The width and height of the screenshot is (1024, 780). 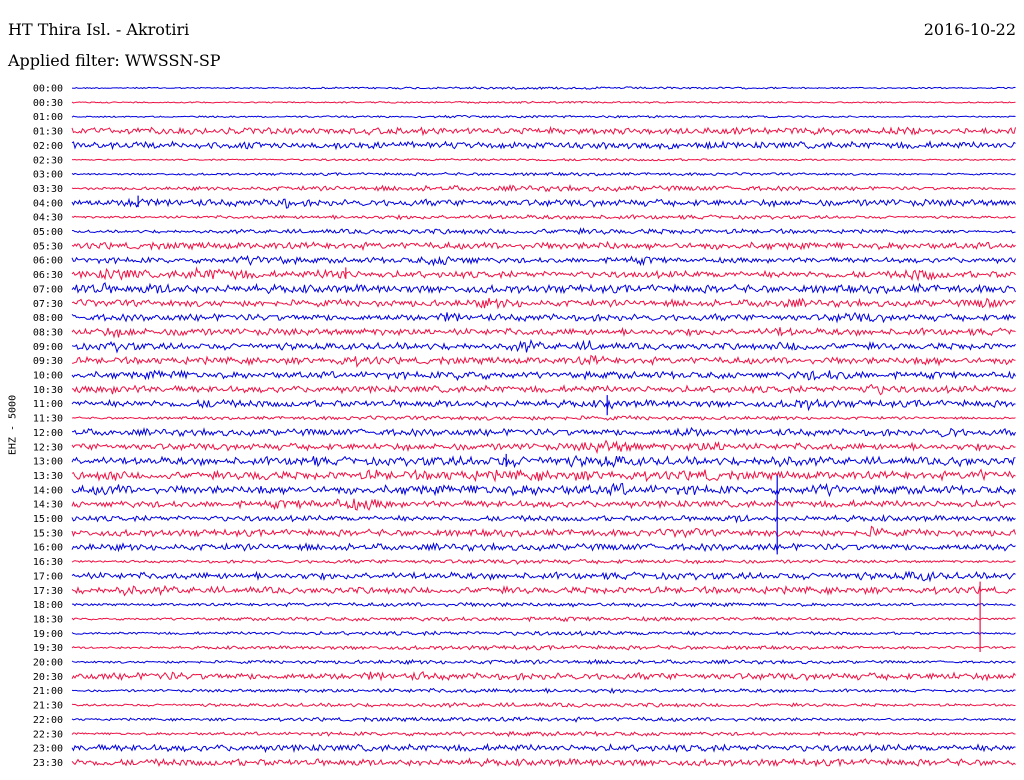 I want to click on time-label: 09:00, so click(x=48, y=347).